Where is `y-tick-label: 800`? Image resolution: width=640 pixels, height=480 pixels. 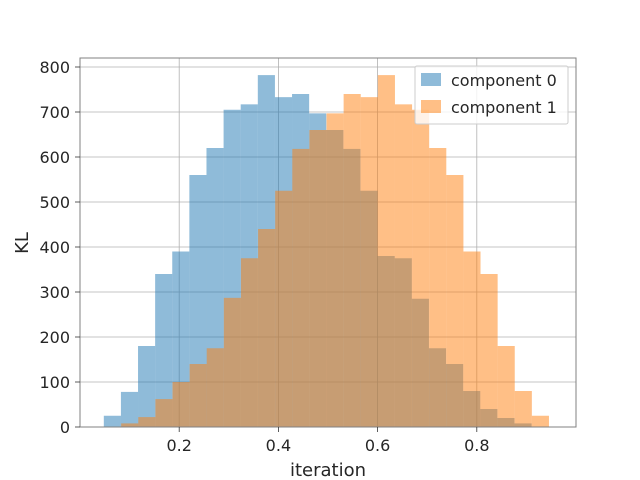 y-tick-label: 800 is located at coordinates (54, 67).